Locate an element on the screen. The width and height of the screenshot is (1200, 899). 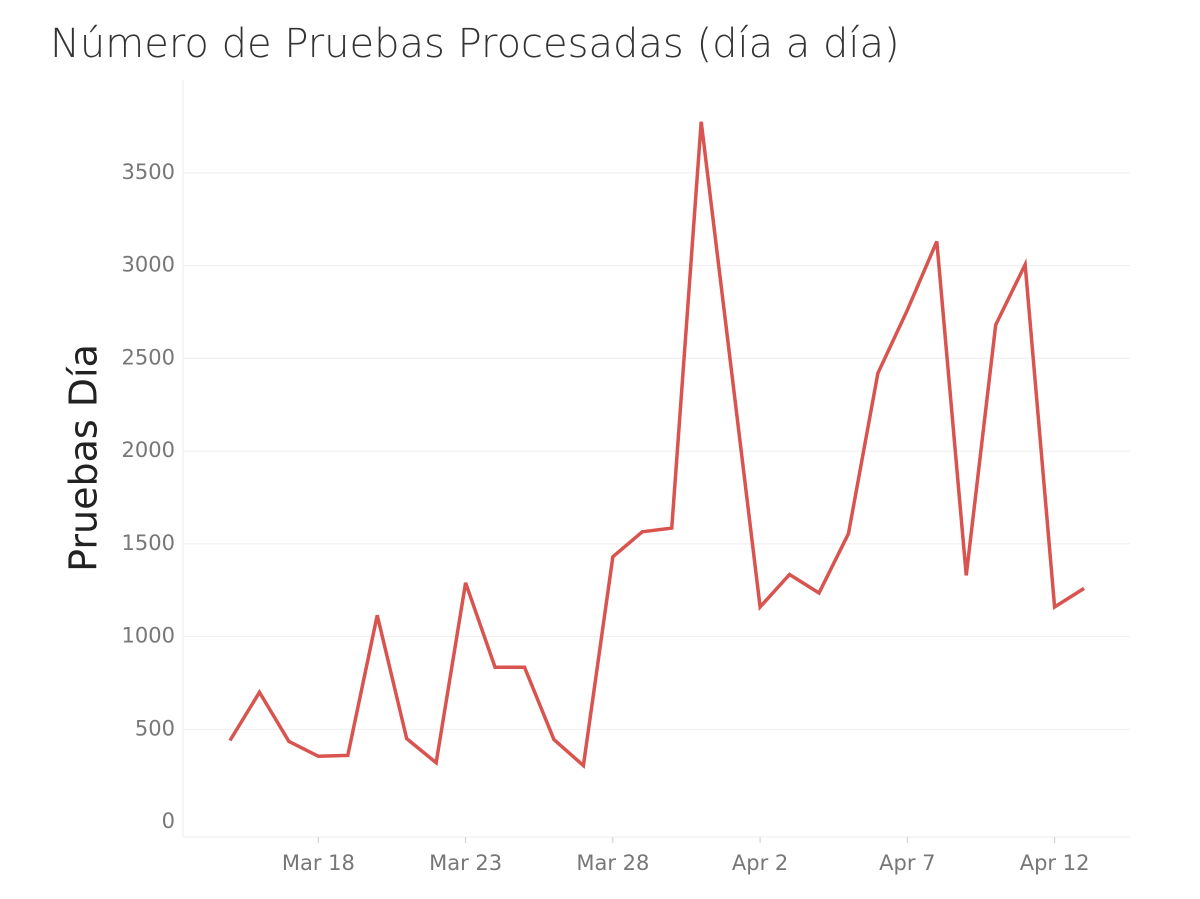
y-tick-label: 1500 is located at coordinates (148, 543).